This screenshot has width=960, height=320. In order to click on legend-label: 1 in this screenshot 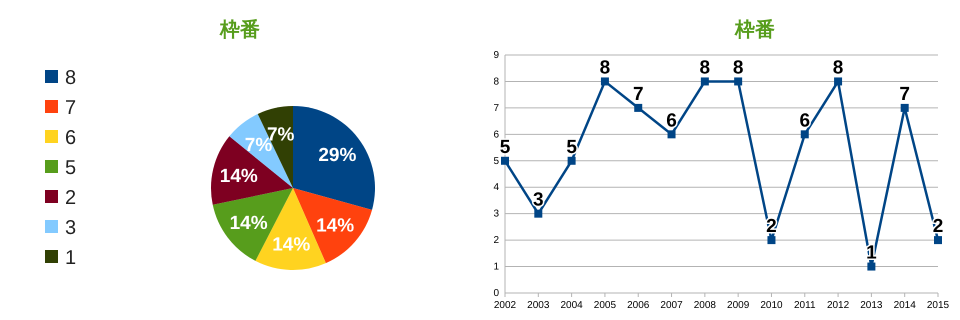, I will do `click(70, 258)`.